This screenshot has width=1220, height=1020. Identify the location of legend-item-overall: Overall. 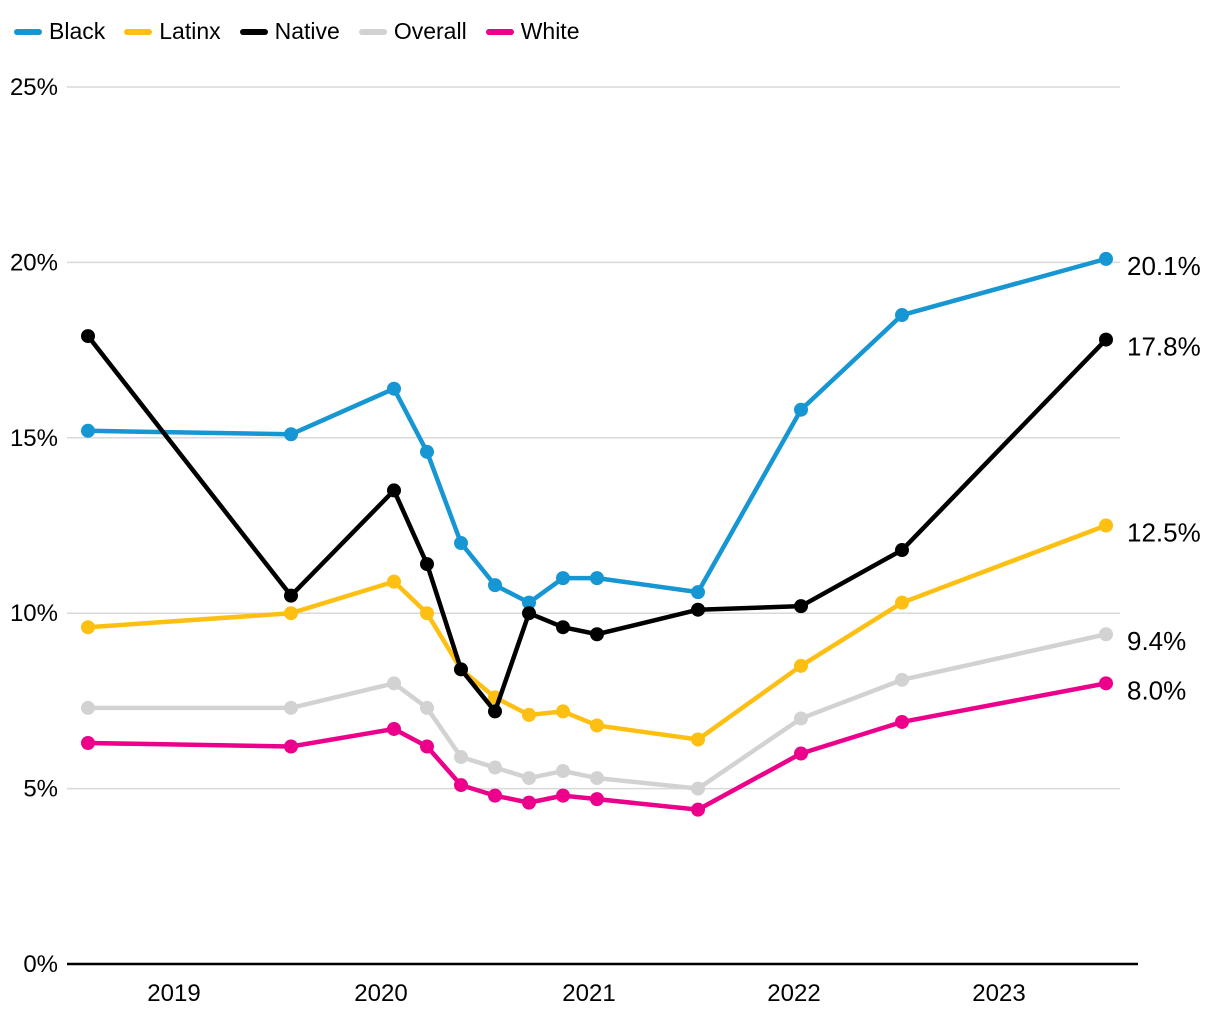
(412, 31).